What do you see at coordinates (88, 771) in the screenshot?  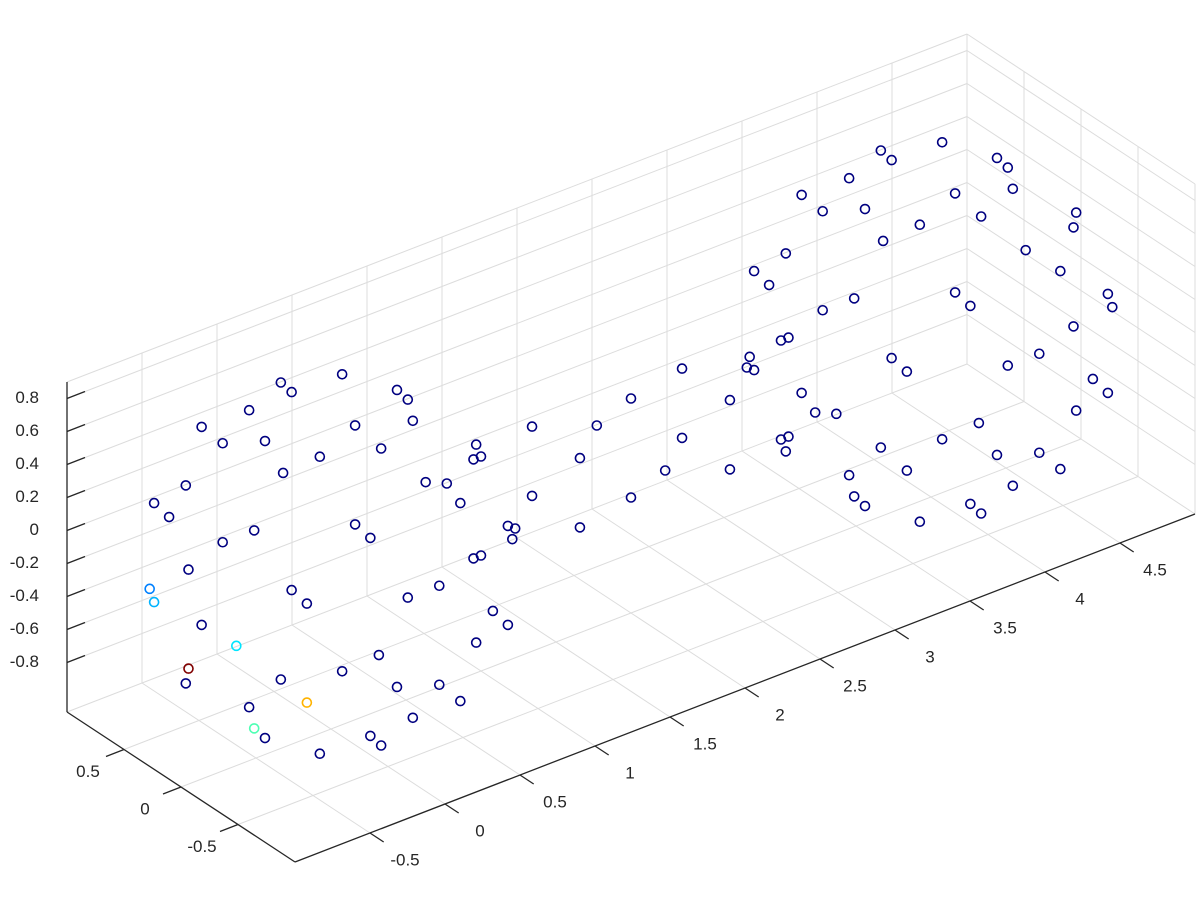 I see `y-tick-label: 0.5` at bounding box center [88, 771].